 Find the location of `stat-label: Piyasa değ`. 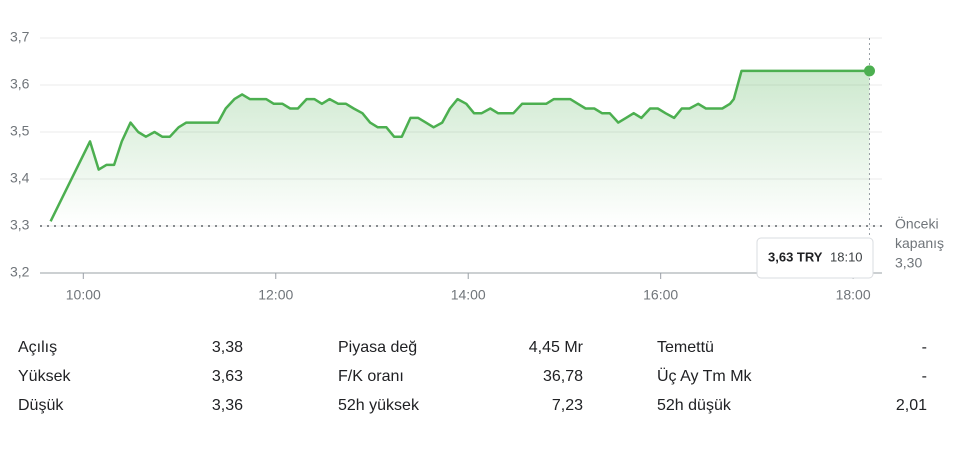

stat-label: Piyasa değ is located at coordinates (377, 347).